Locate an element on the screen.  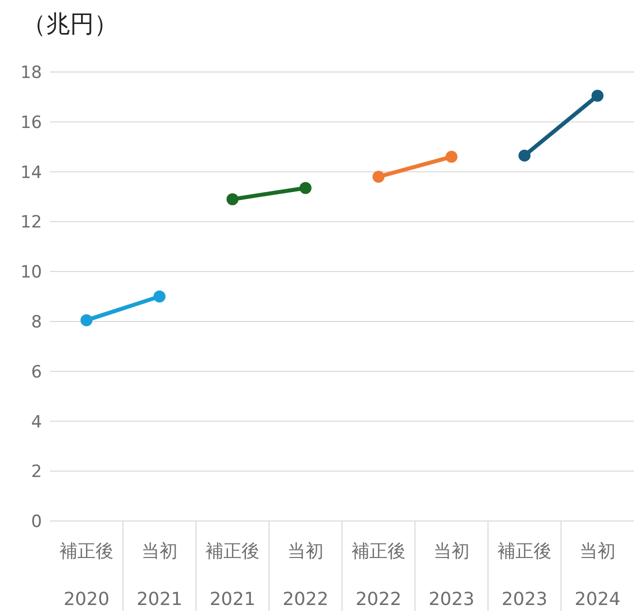
y-tick-label: 6 is located at coordinates (36, 372).